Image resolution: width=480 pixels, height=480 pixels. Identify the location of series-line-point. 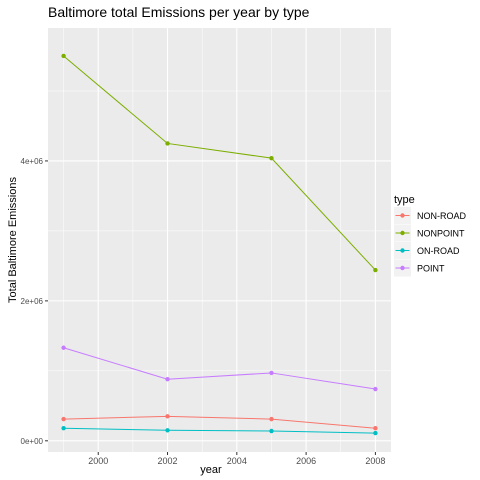
(219, 368).